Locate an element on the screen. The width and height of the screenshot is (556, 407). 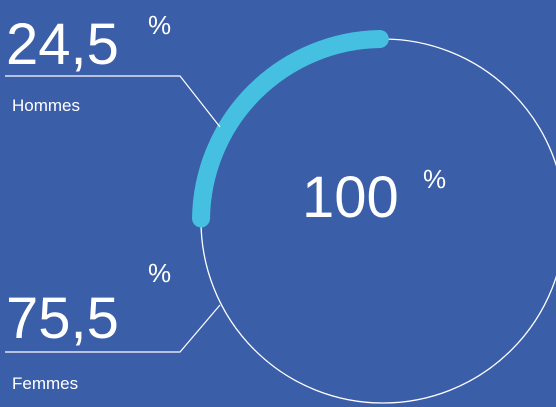
leader-line-hommes is located at coordinates (113, 101).